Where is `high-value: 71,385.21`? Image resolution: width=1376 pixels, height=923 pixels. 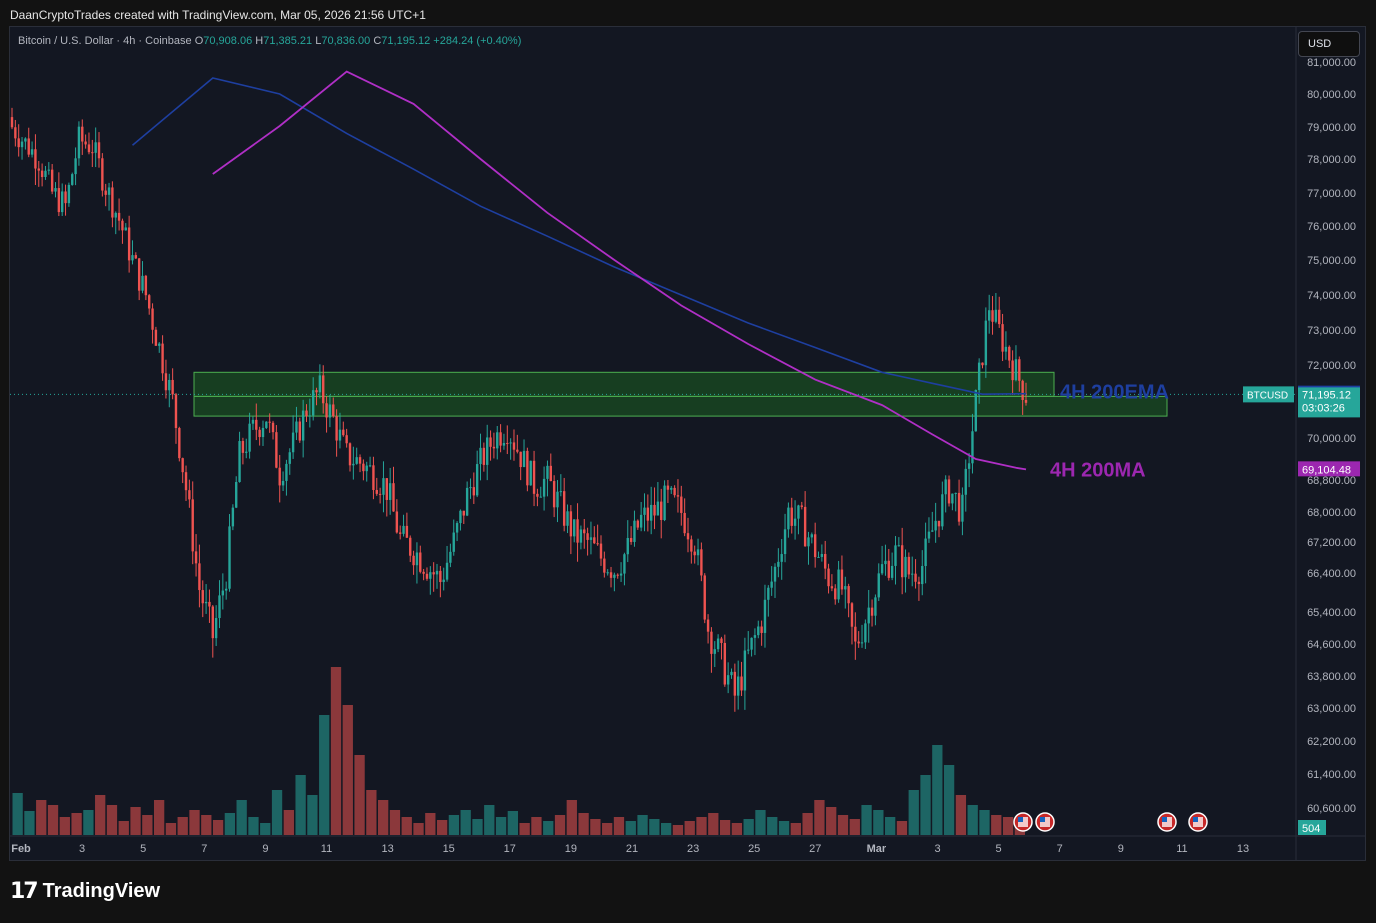
high-value: 71,385.21 is located at coordinates (288, 41).